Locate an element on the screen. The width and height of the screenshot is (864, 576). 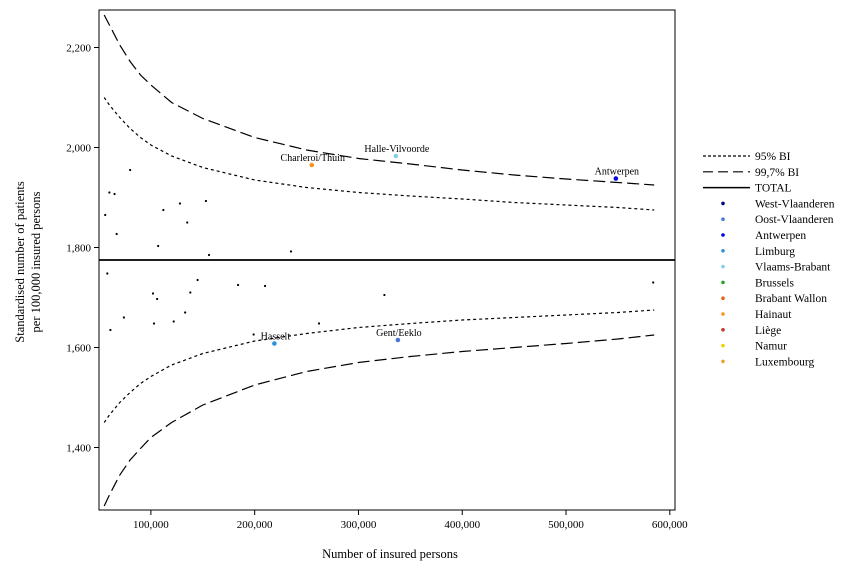
legend-item: Limburg is located at coordinates (758, 252).